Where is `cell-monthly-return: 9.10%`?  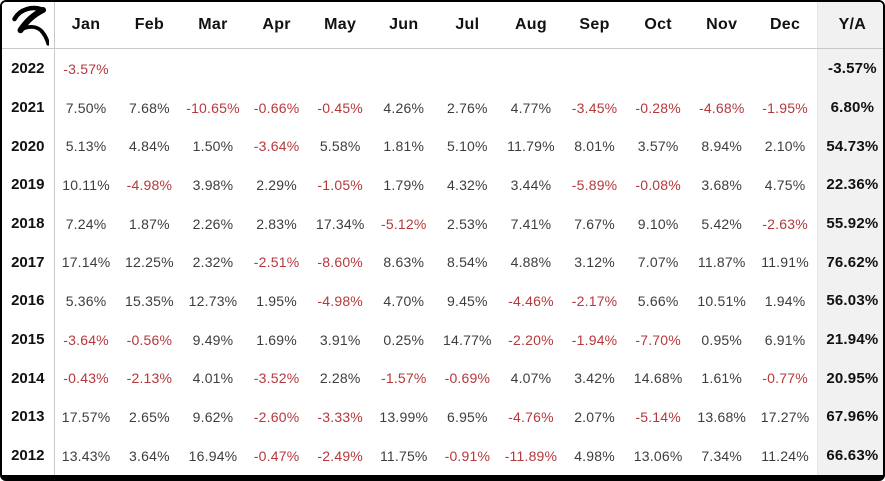
cell-monthly-return: 9.10% is located at coordinates (658, 223).